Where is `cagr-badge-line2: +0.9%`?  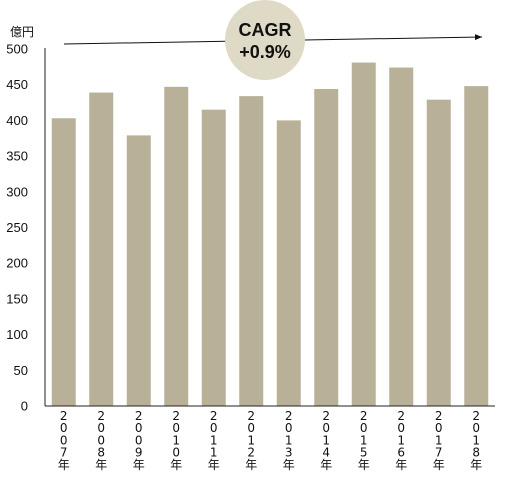
cagr-badge-line2: +0.9% is located at coordinates (265, 52).